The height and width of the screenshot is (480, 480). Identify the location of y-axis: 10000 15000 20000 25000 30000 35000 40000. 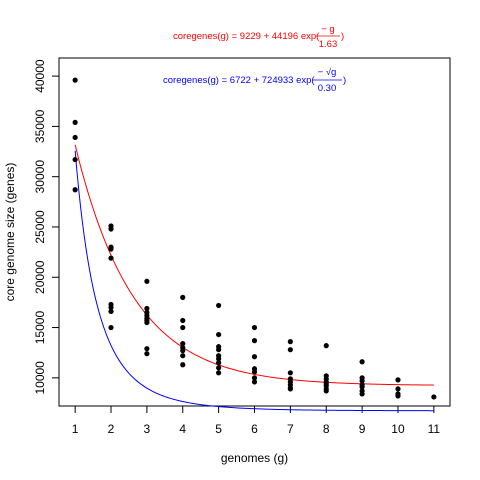
(46, 227).